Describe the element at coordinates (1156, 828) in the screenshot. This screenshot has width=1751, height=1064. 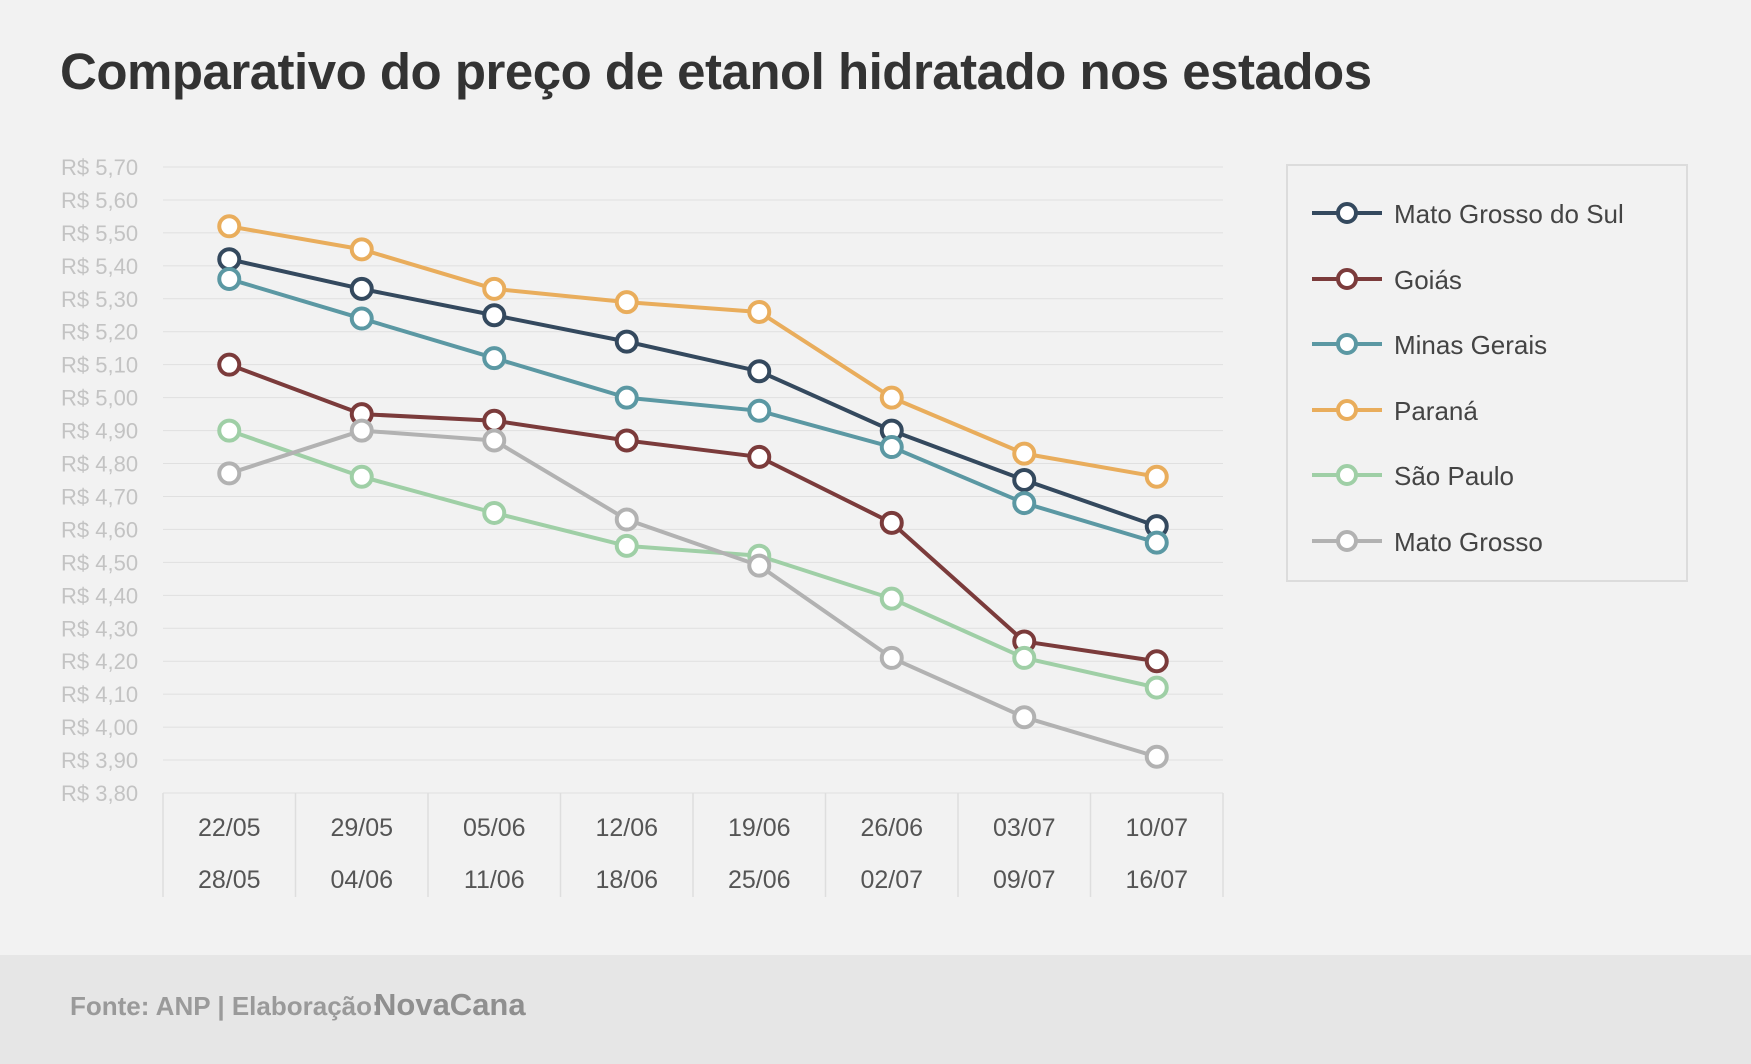
I see `x-tick-label-start: 10/07` at that location.